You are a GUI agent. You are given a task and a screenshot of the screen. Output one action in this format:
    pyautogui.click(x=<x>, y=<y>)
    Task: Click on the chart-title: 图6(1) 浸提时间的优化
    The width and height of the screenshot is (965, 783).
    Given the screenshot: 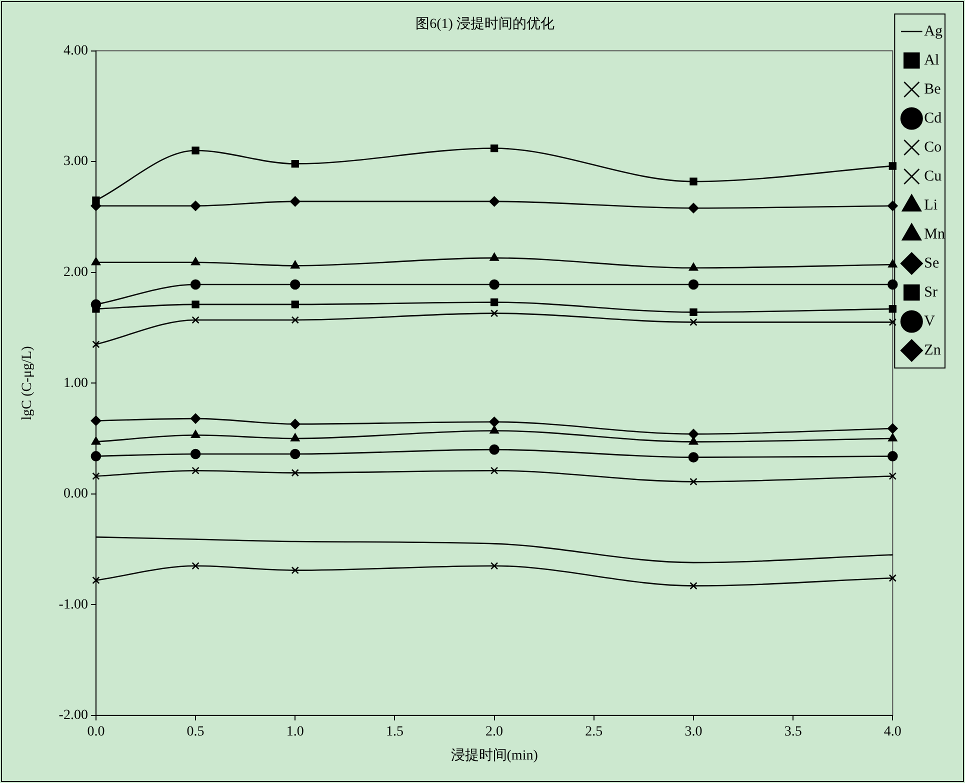 What is the action you would take?
    pyautogui.click(x=485, y=24)
    